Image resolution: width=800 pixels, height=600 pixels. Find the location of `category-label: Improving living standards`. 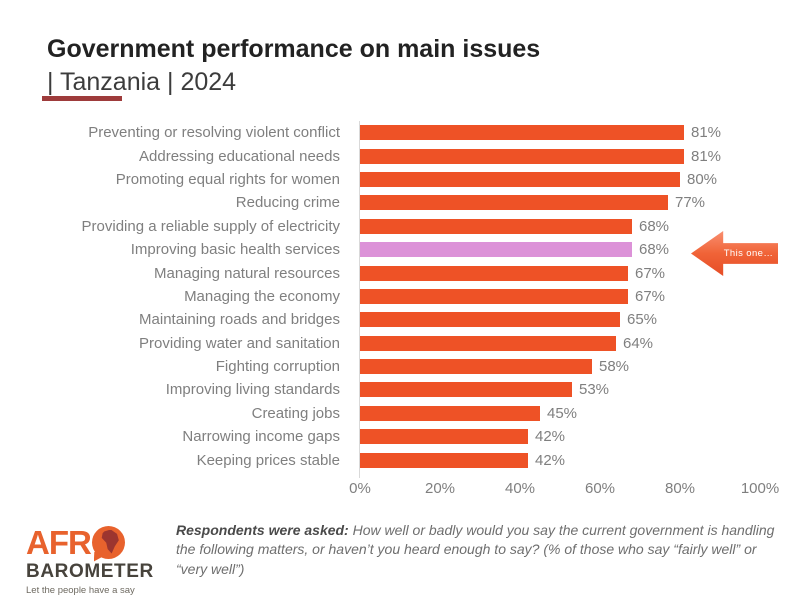

category-label: Improving living standards is located at coordinates (252, 390).